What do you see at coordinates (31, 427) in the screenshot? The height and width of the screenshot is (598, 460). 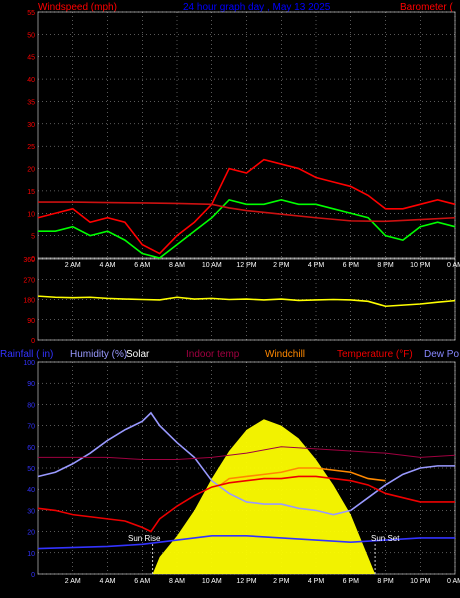 I see `y-tick-label: 70` at bounding box center [31, 427].